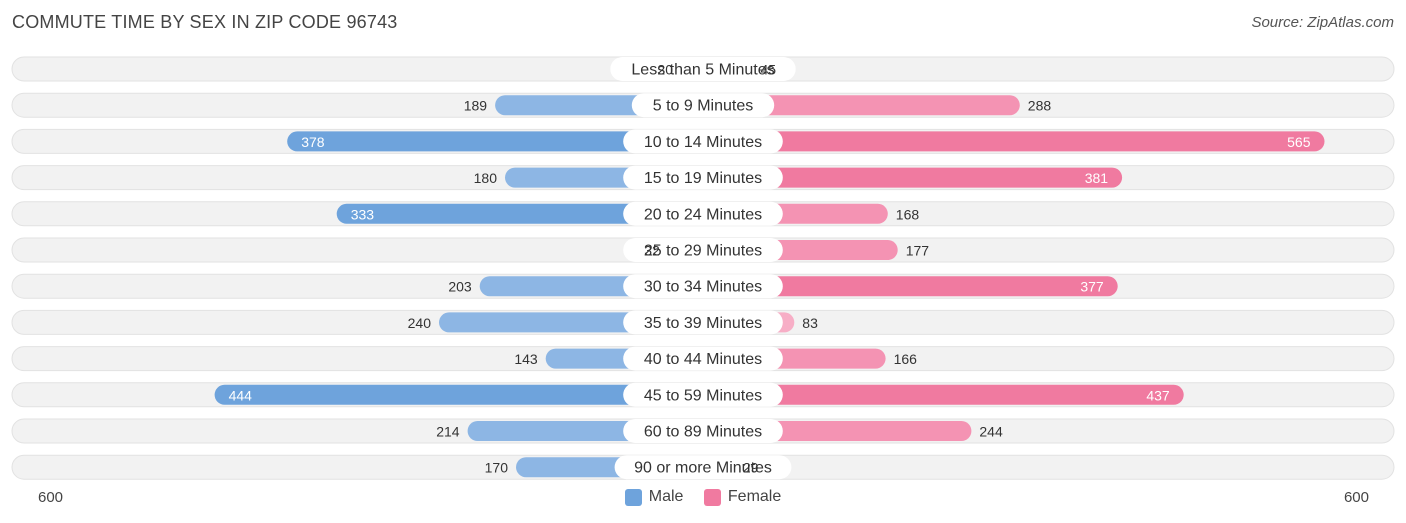 Image resolution: width=1406 pixels, height=523 pixels. I want to click on legend-item-male: Male, so click(654, 497).